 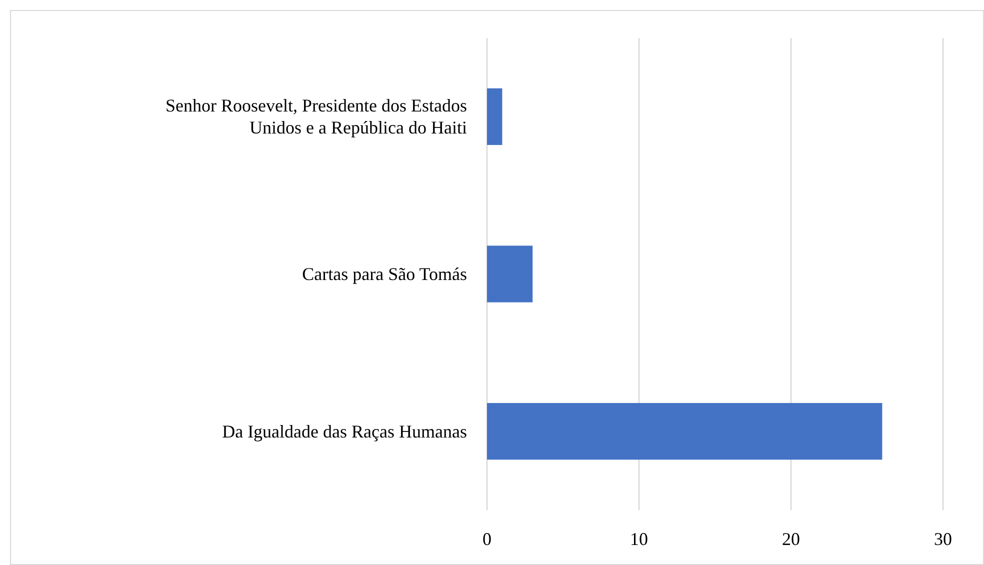 What do you see at coordinates (344, 431) in the screenshot?
I see `y-tick-label: Da Igualdade das Raças Humanas` at bounding box center [344, 431].